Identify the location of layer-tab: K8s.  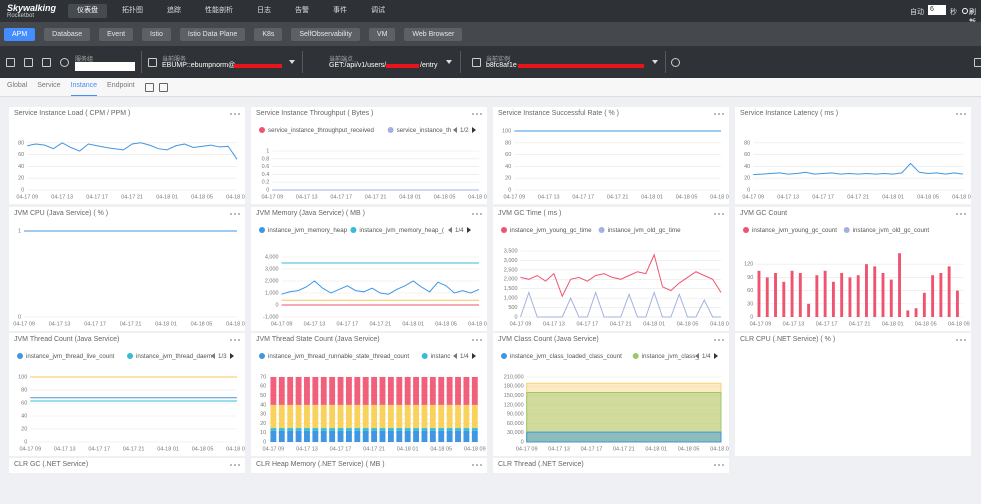
(268, 34).